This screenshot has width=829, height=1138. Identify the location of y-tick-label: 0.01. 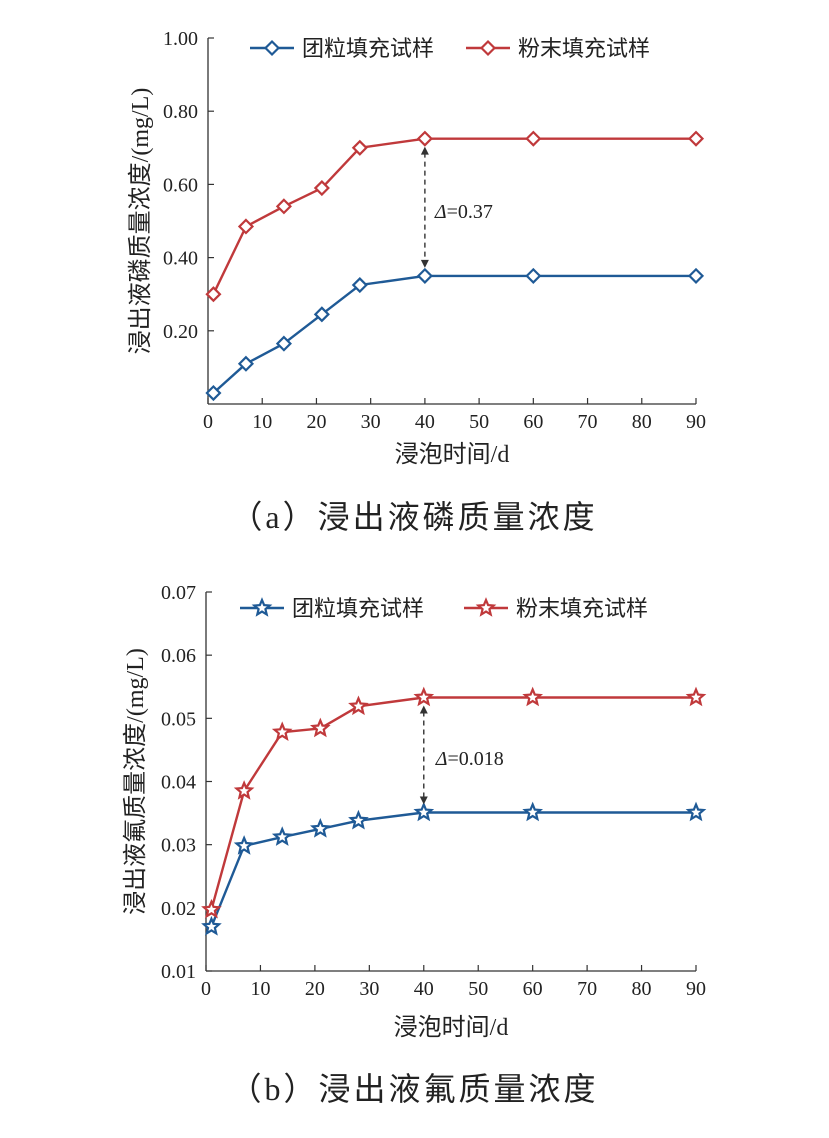
(178, 972).